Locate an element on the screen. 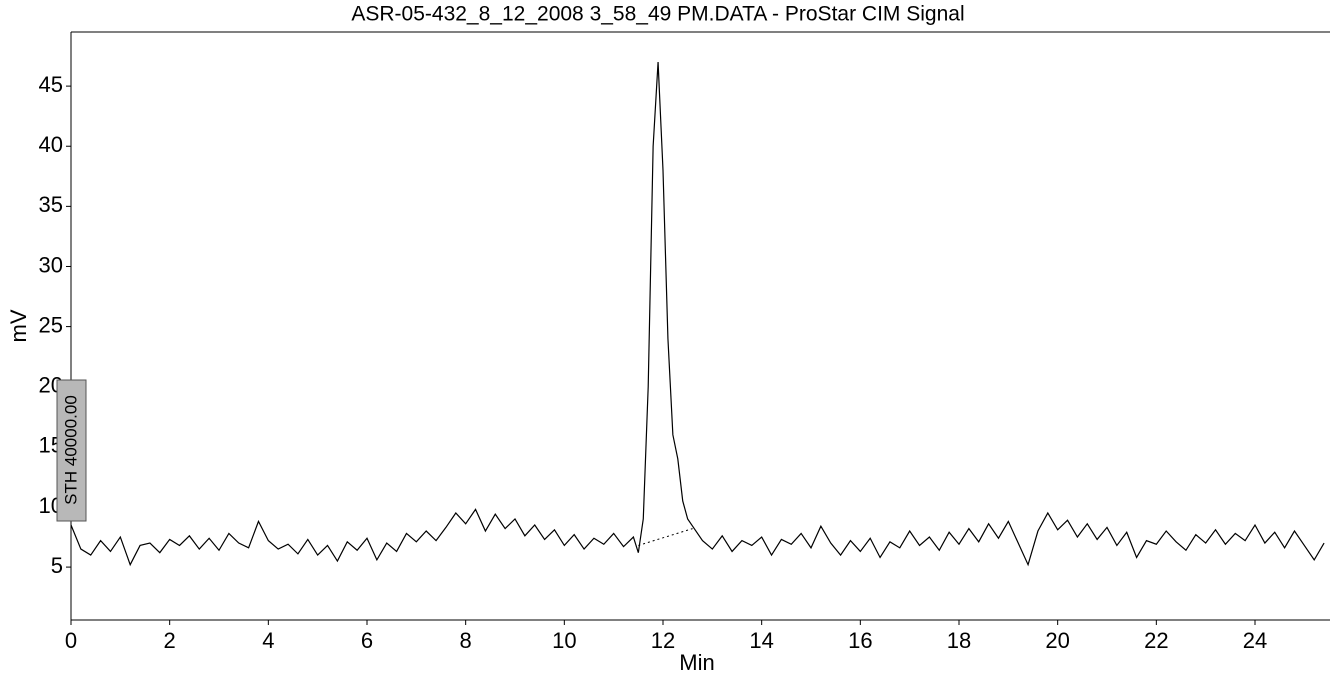  integration-baseline is located at coordinates (665, 537).